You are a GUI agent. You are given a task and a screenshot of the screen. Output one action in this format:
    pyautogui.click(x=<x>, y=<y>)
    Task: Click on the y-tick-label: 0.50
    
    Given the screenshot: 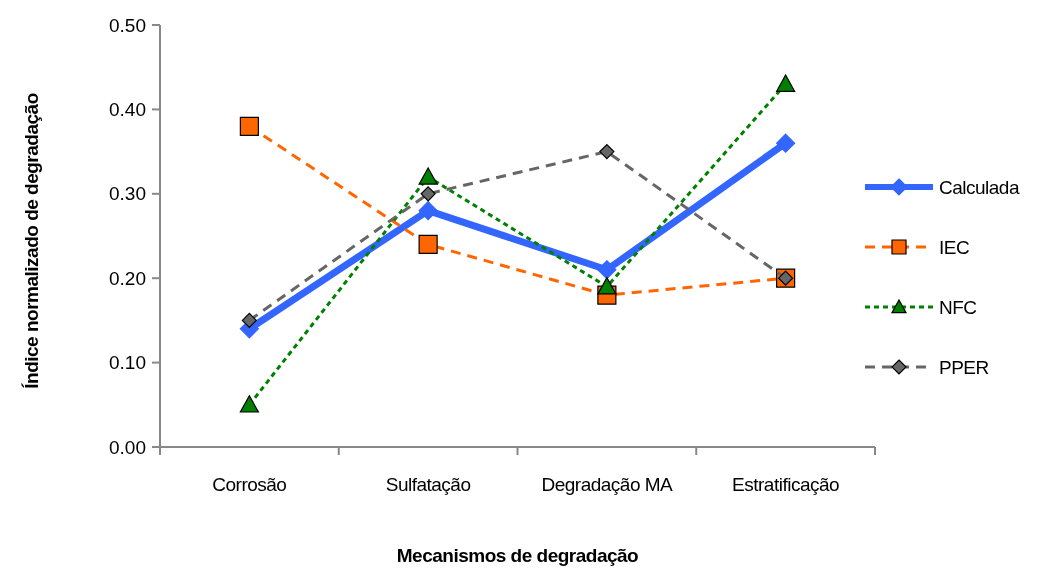 What is the action you would take?
    pyautogui.click(x=127, y=25)
    